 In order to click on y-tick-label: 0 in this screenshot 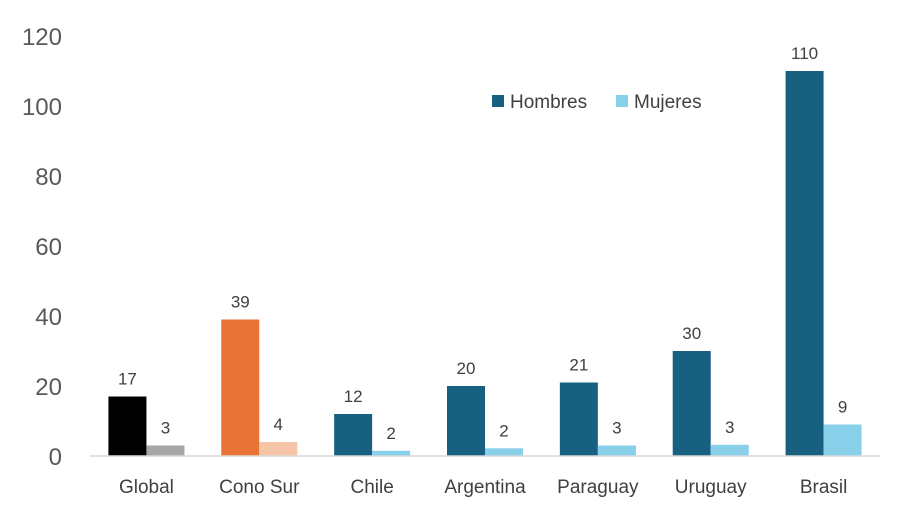, I will do `click(55, 457)`.